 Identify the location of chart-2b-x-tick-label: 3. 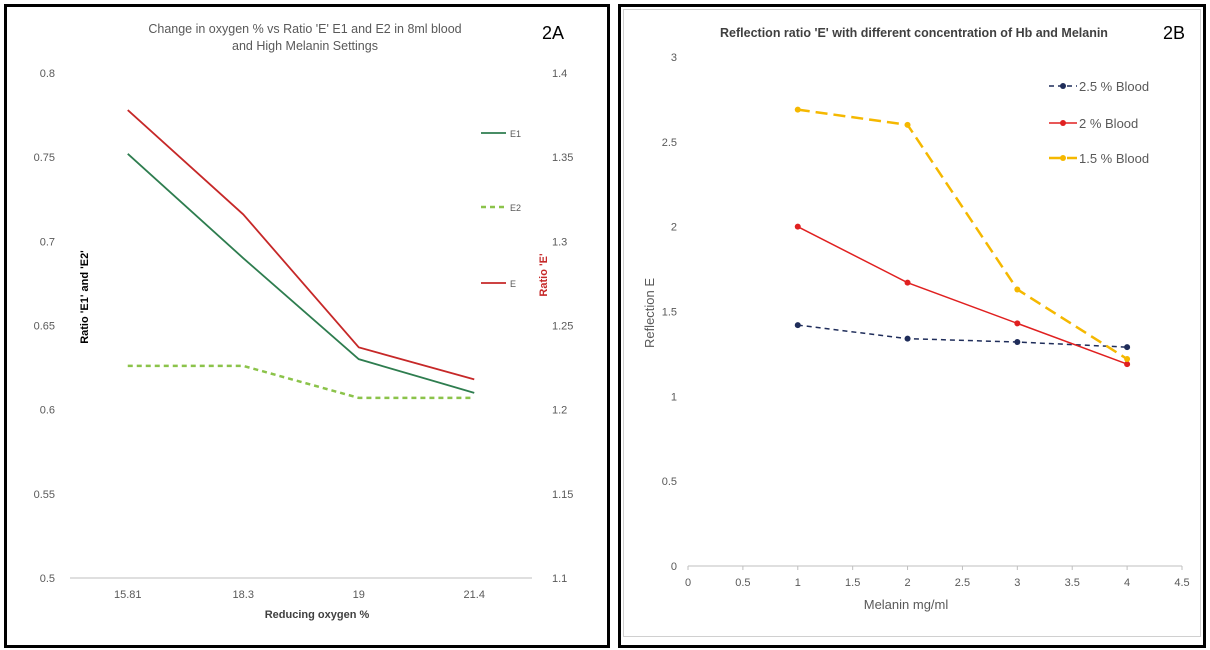
(1017, 583).